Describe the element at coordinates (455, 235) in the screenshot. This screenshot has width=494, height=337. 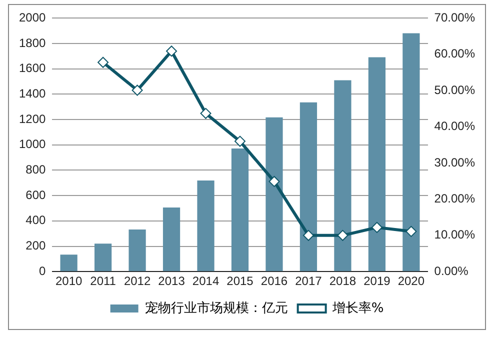
I see `y2-tick-label: 10.00%` at that location.